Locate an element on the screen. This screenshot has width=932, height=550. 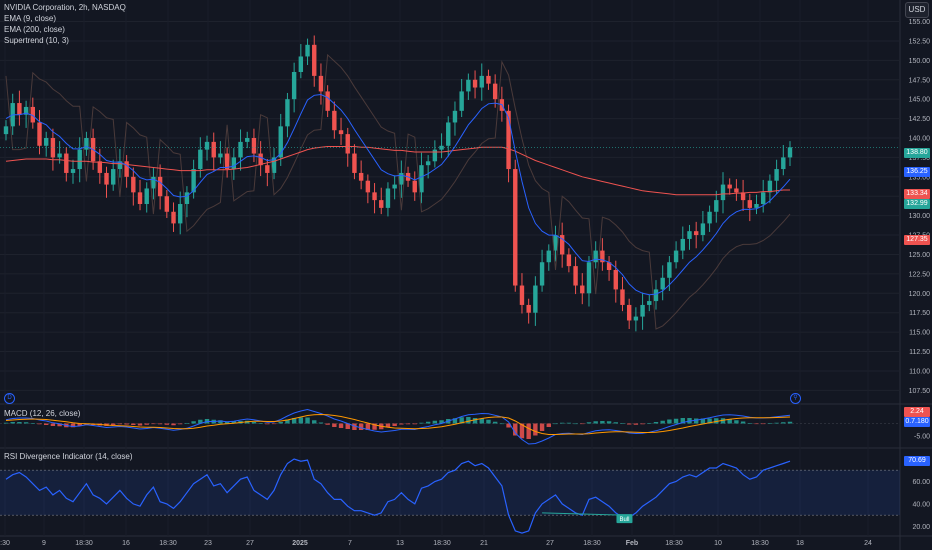
macd-value-tag: 2.24 is located at coordinates (917, 412).